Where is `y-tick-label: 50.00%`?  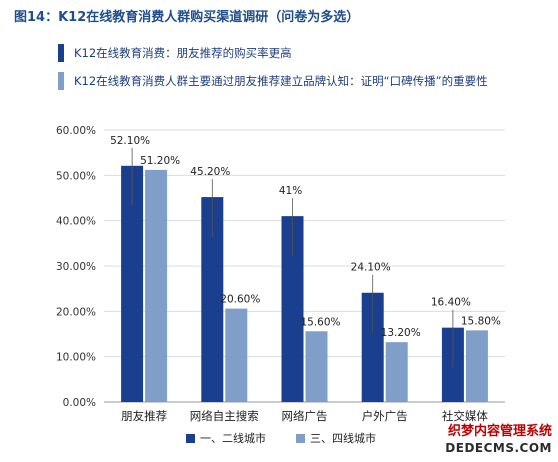
y-tick-label: 50.00% is located at coordinates (76, 176).